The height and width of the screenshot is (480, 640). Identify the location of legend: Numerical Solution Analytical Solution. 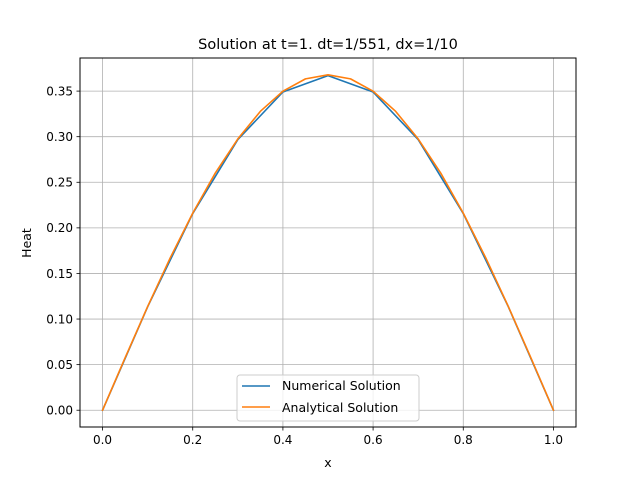
(328, 398).